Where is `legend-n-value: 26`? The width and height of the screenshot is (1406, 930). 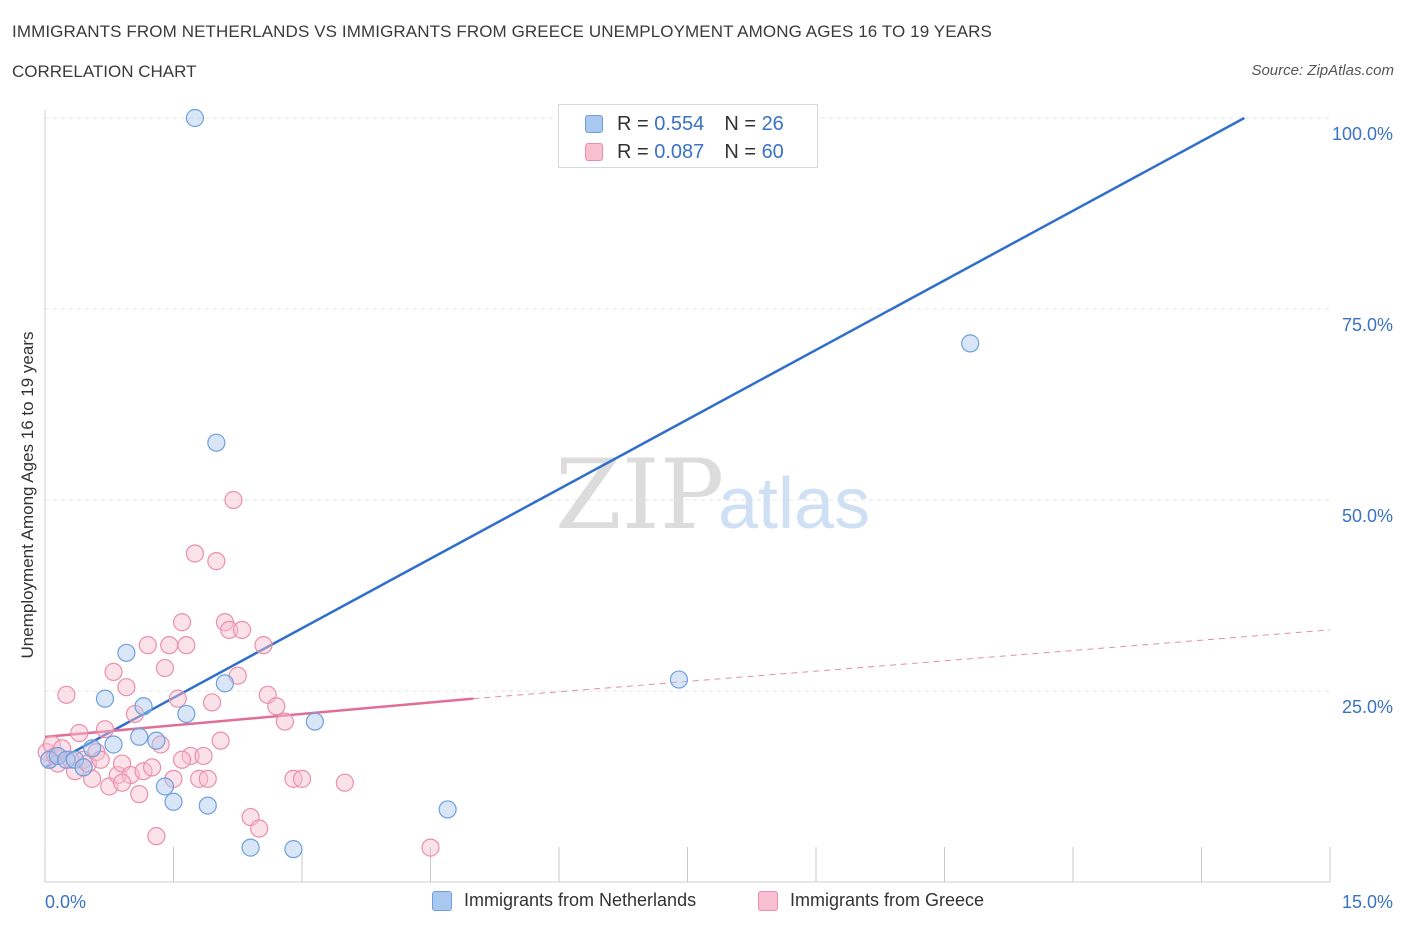 legend-n-value: 26 is located at coordinates (772, 123).